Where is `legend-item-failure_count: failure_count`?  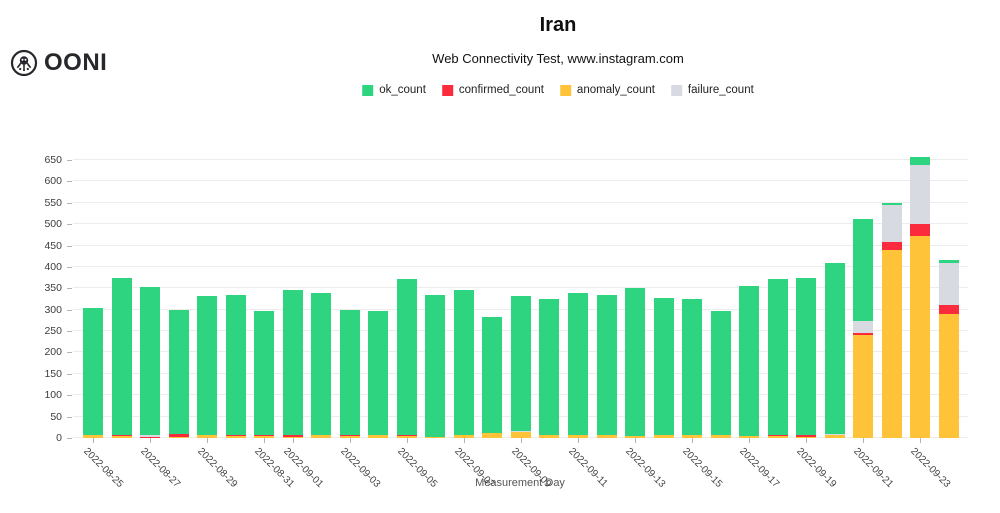
legend-item-failure_count: failure_count is located at coordinates (712, 90).